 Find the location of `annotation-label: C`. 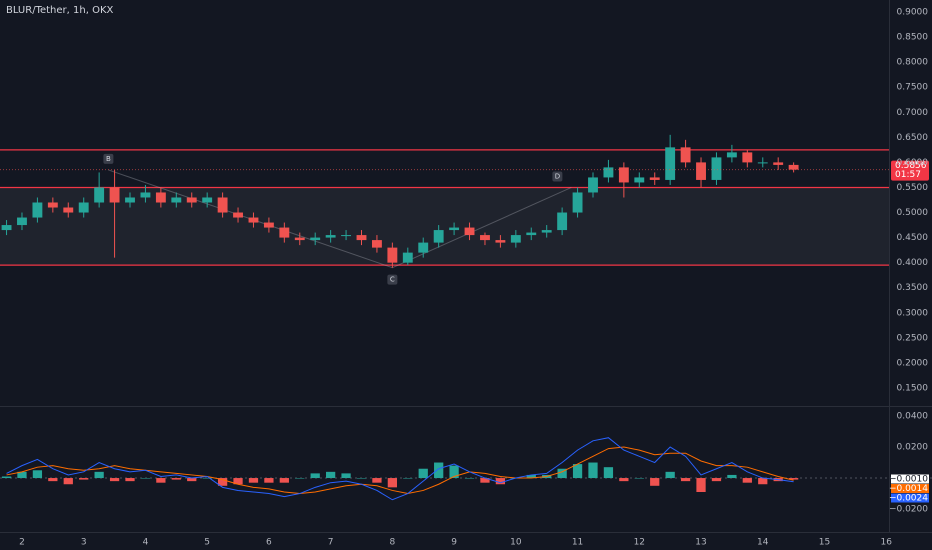

annotation-label: C is located at coordinates (392, 280).